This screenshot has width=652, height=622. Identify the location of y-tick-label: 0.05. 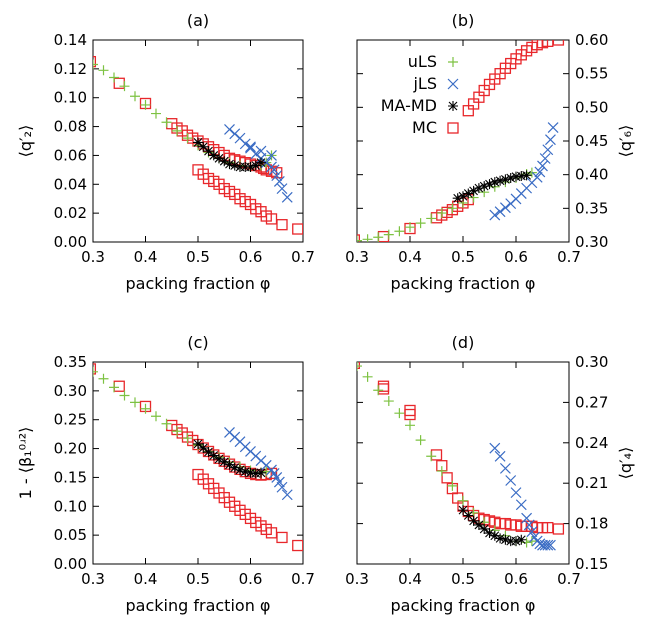
(70, 535).